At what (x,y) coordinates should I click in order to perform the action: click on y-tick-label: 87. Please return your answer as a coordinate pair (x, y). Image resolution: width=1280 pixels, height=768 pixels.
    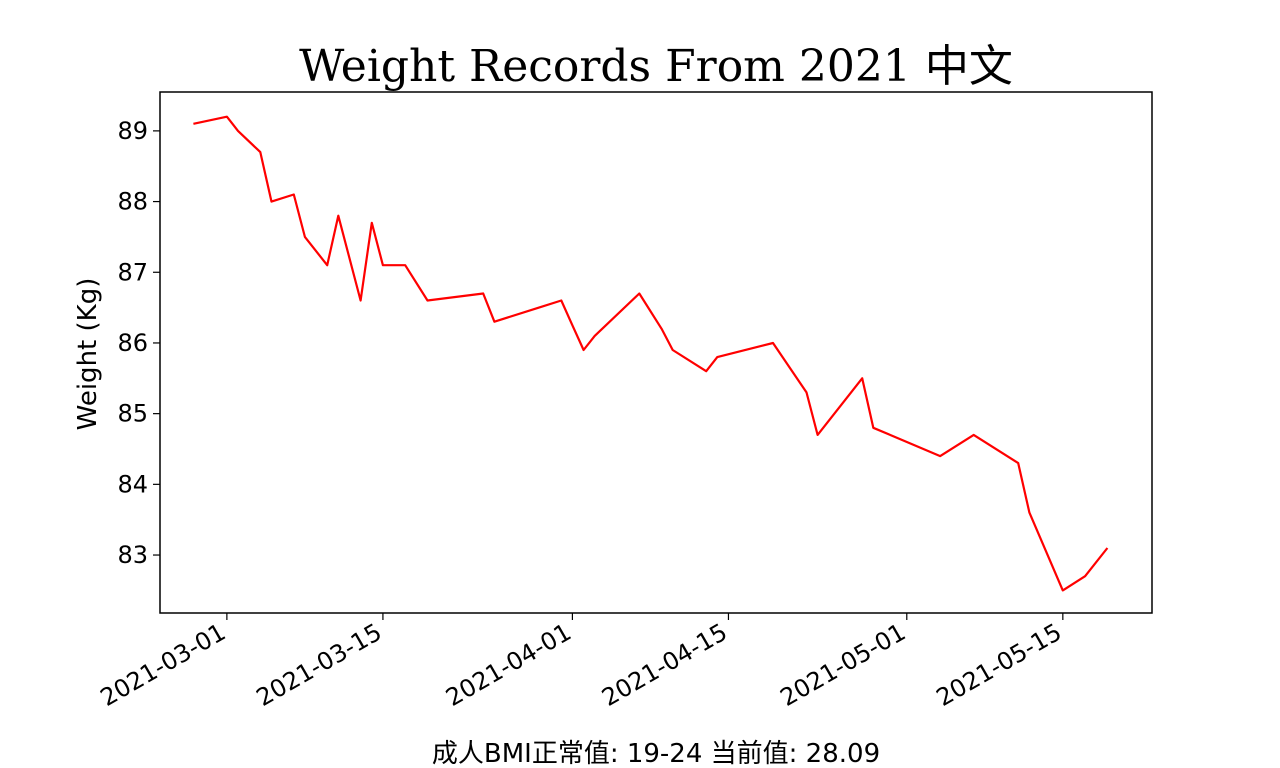
    Looking at the image, I should click on (132, 272).